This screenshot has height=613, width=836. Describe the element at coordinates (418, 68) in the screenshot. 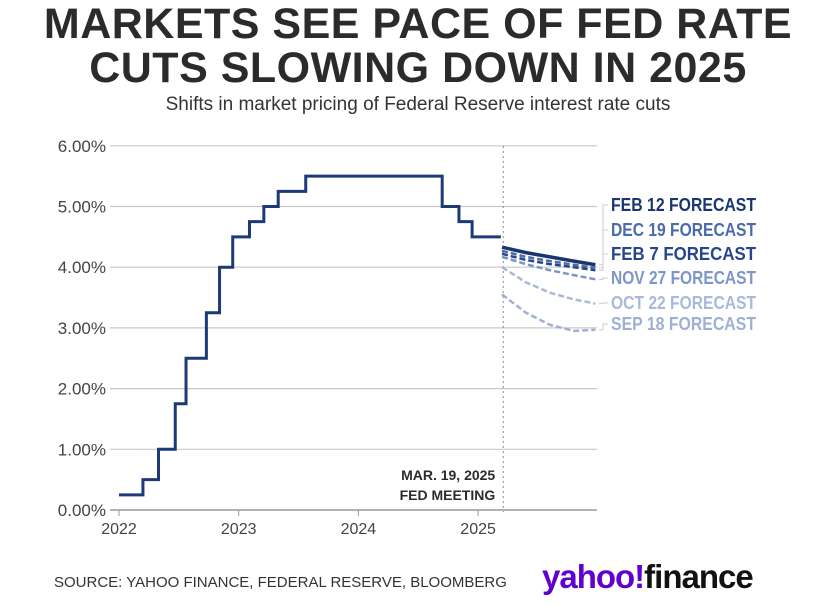

I see `title-line-2: CUTS SLOWING DOWN IN 2025` at that location.